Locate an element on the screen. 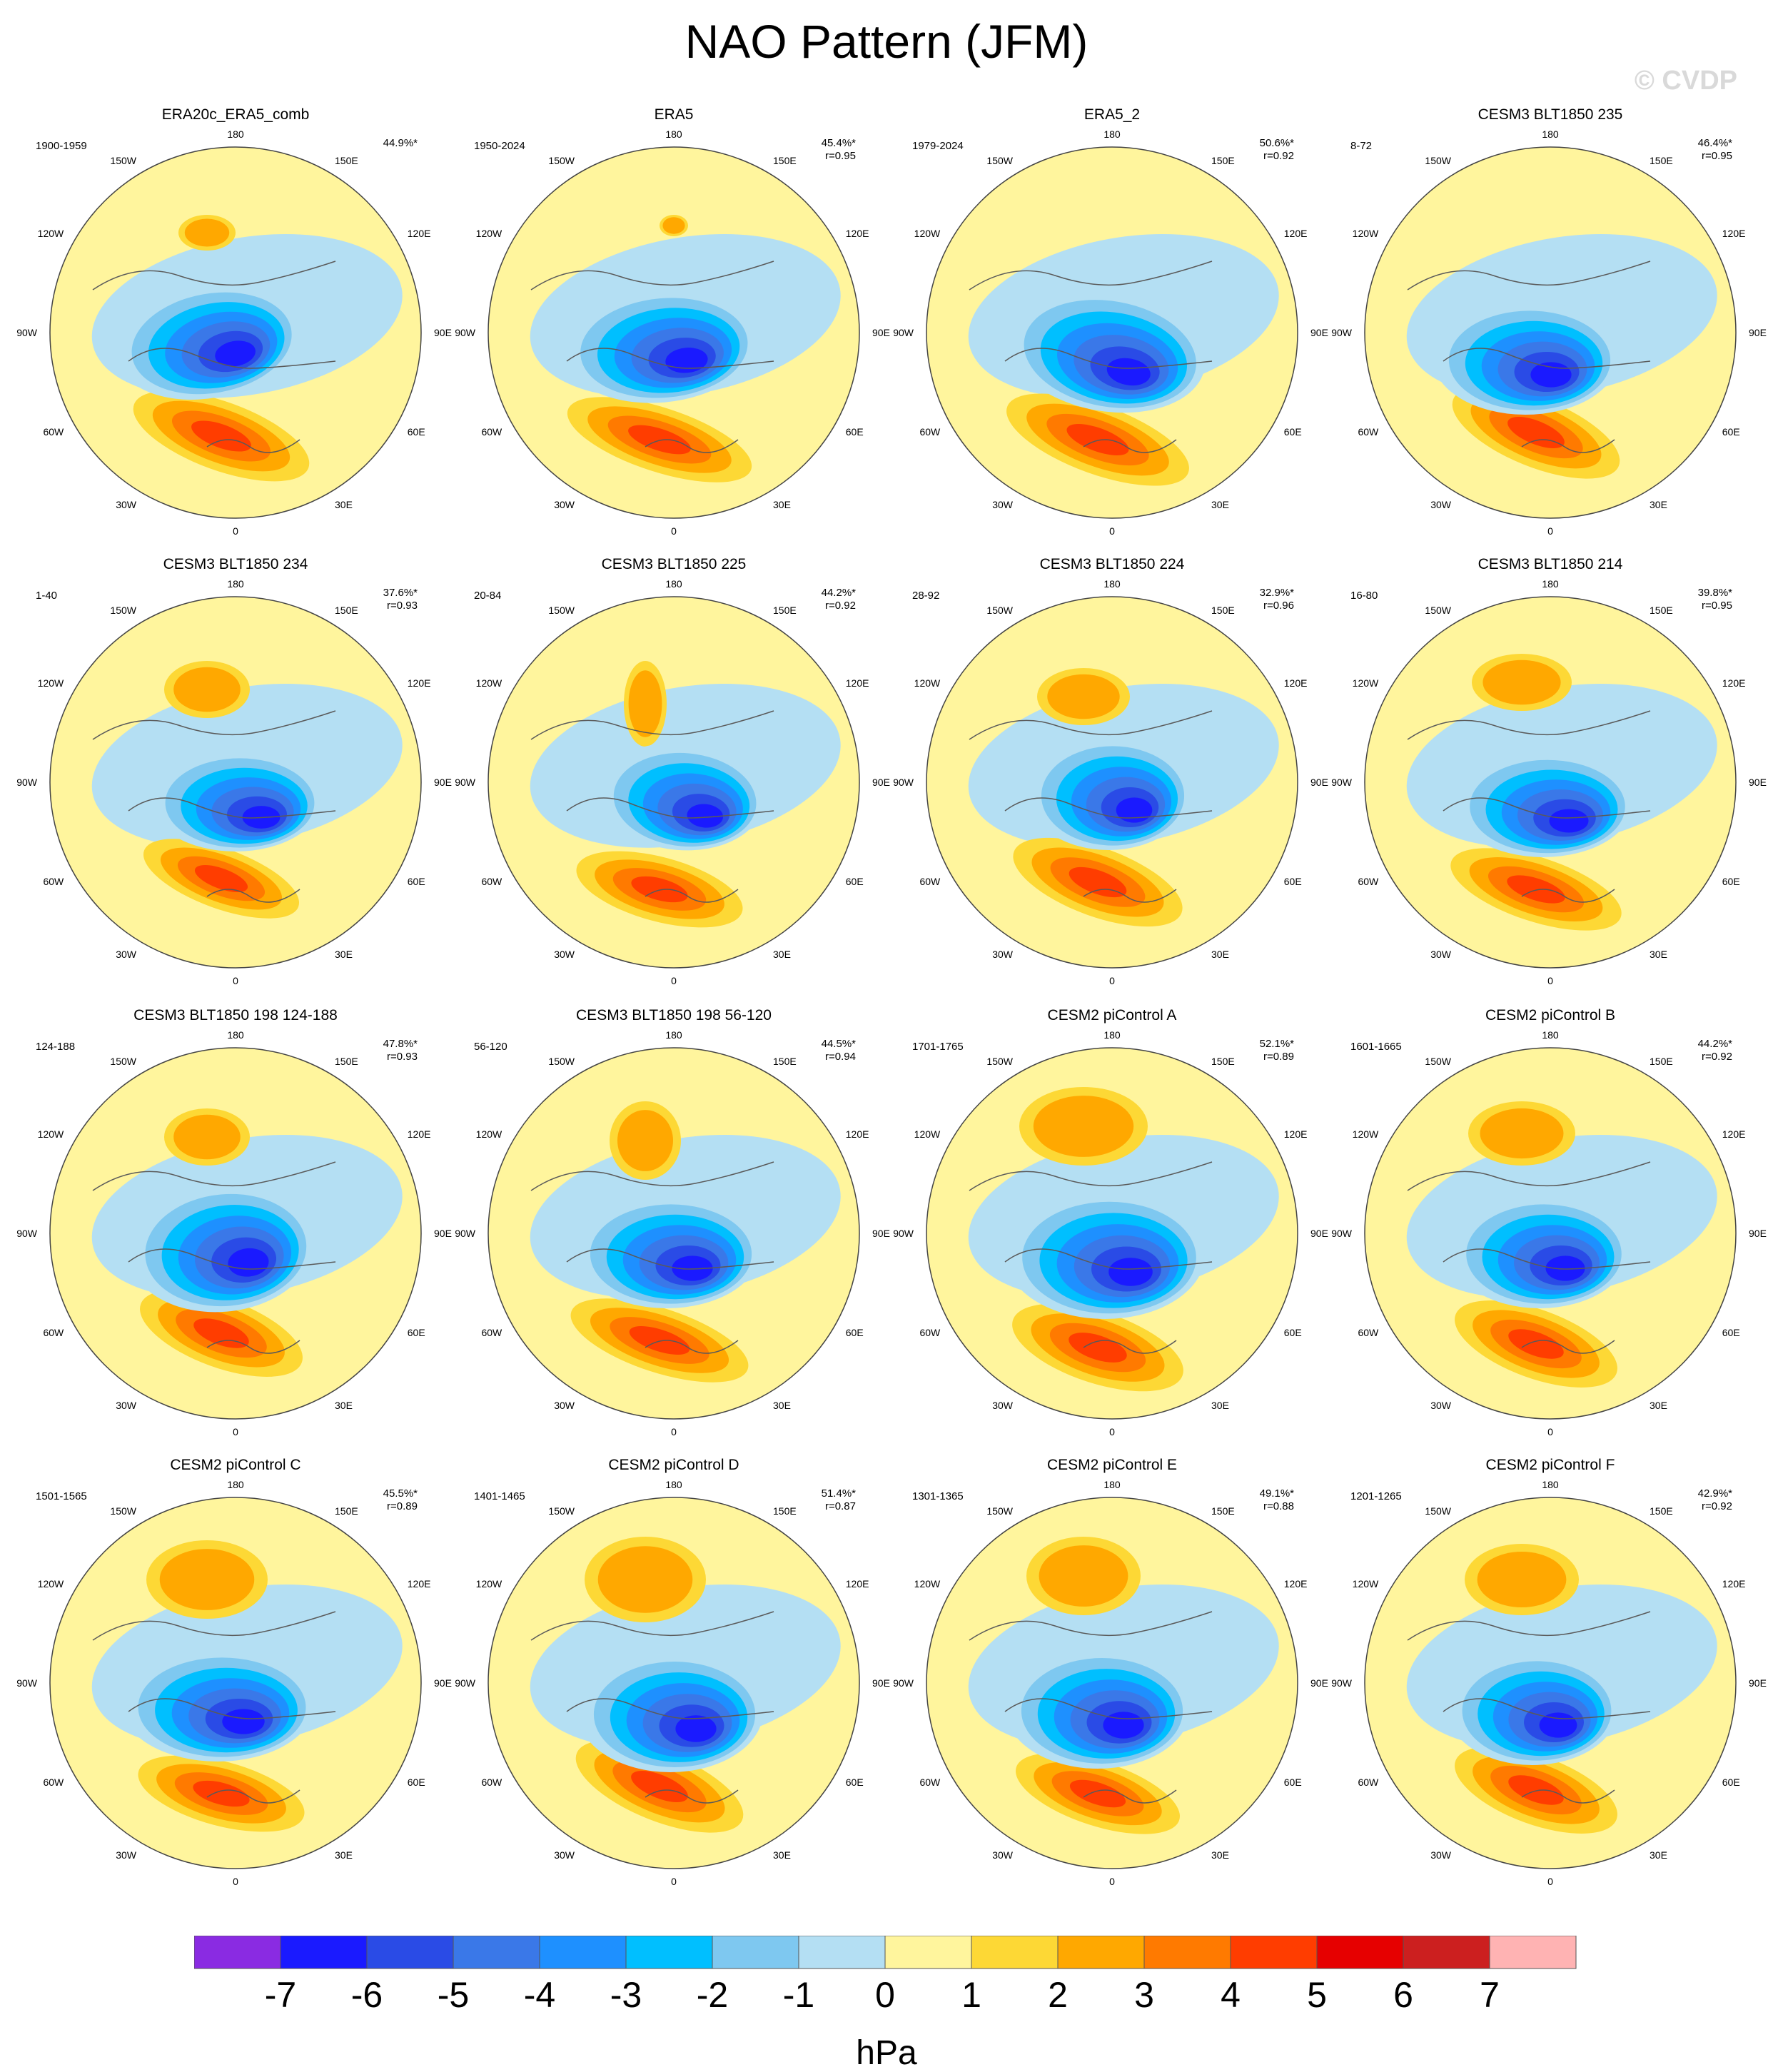 This screenshot has width=1773, height=2072. colorbar: -7 -6 -5 -4 -3 -2 -1 0 1 2 3 4 5 6 7 is located at coordinates (885, 1976).